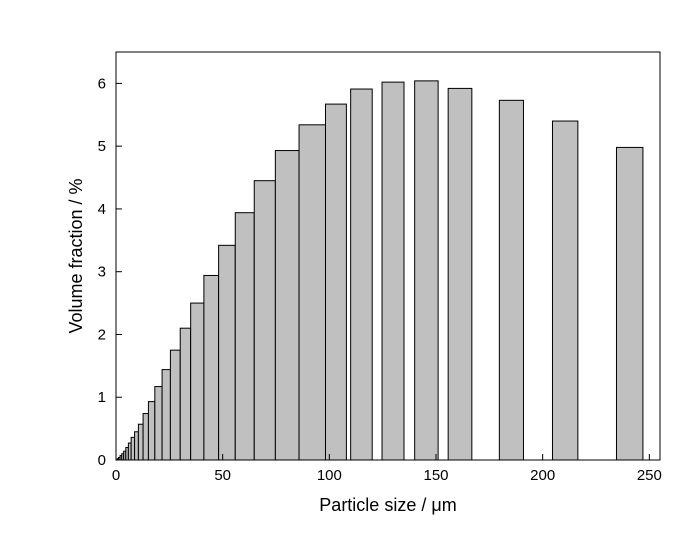  What do you see at coordinates (116, 475) in the screenshot?
I see `x-tick-label: 0` at bounding box center [116, 475].